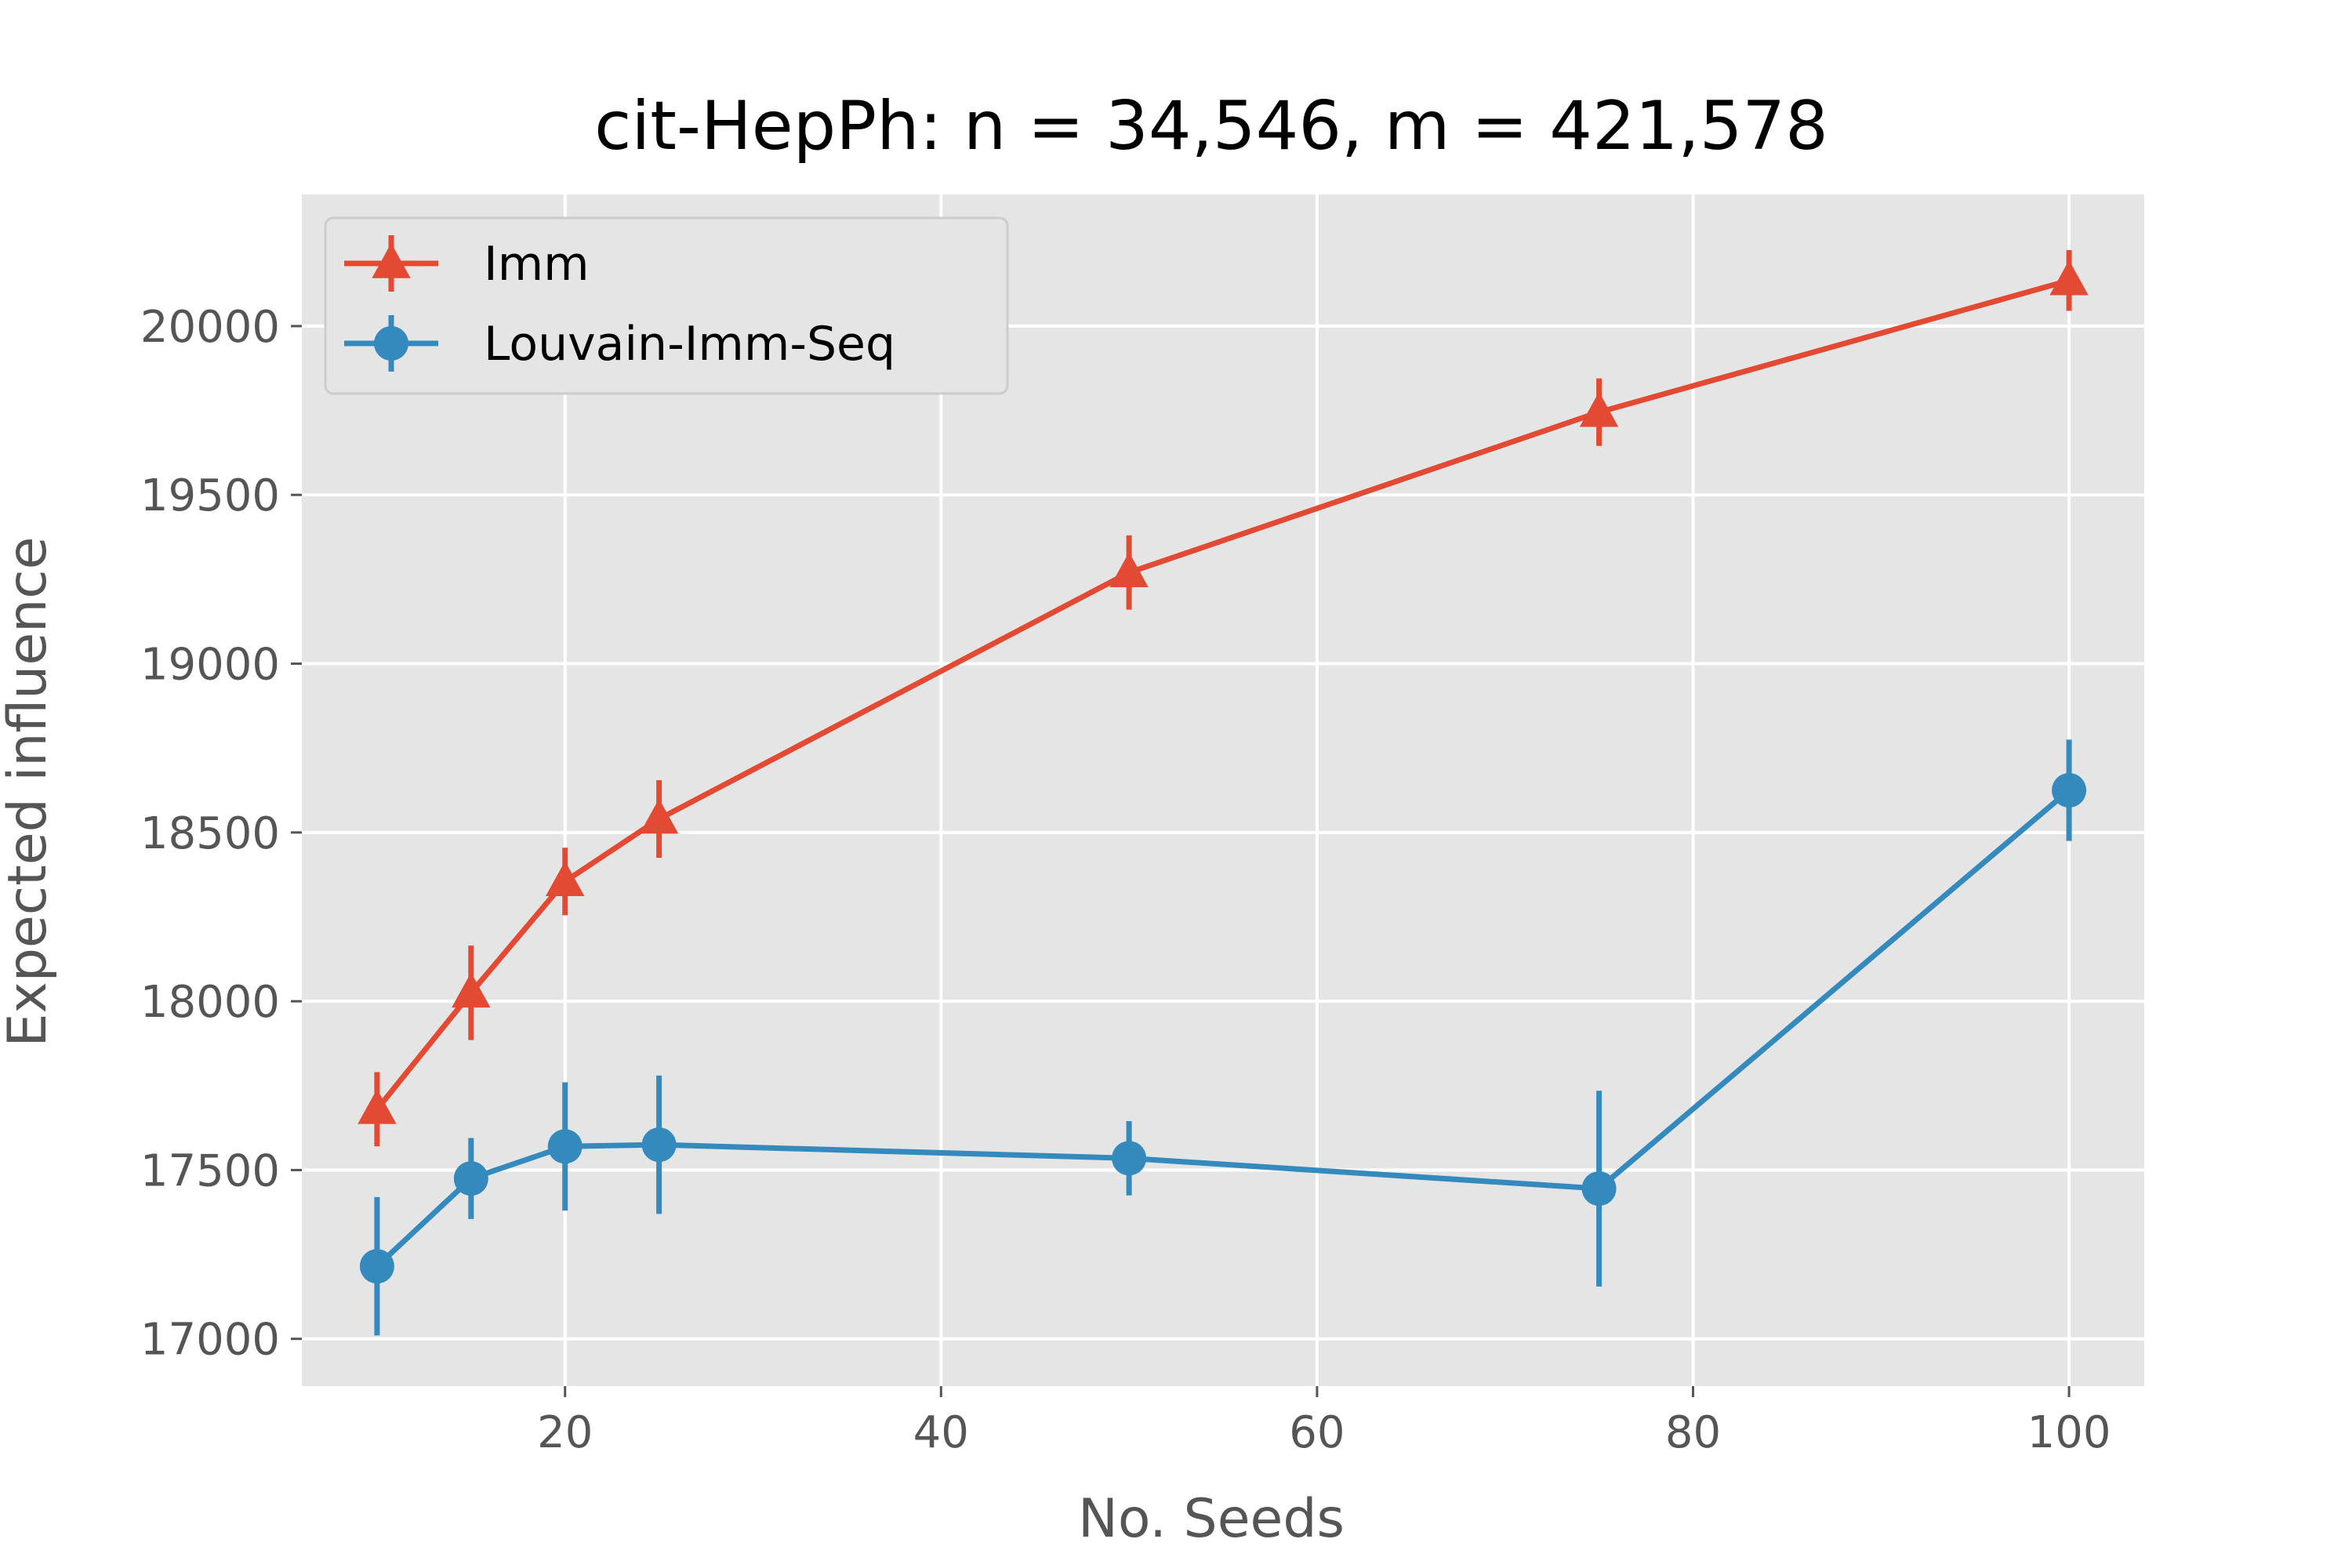 The image size is (2352, 1568). I want to click on legend-item: Louvain-Imm-Seq, so click(619, 343).